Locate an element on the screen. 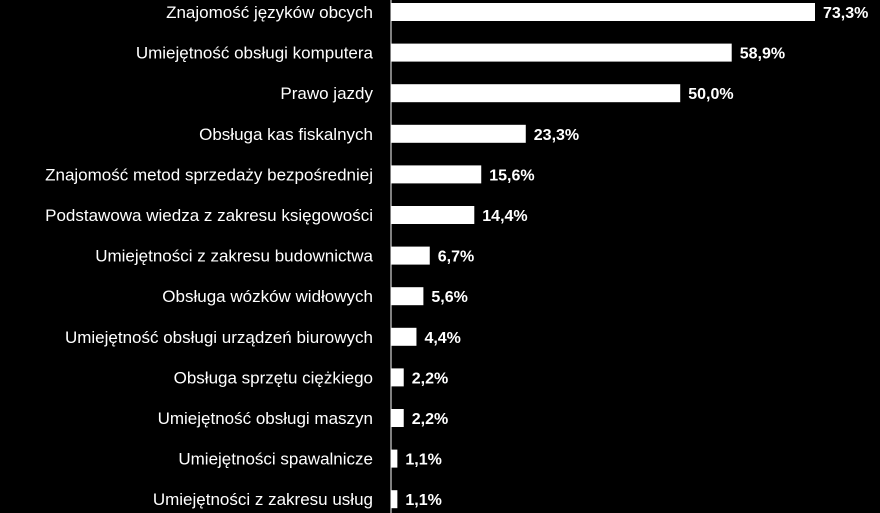  category-label: Umiejętność obsługi urządzeń biurowych is located at coordinates (219, 337).